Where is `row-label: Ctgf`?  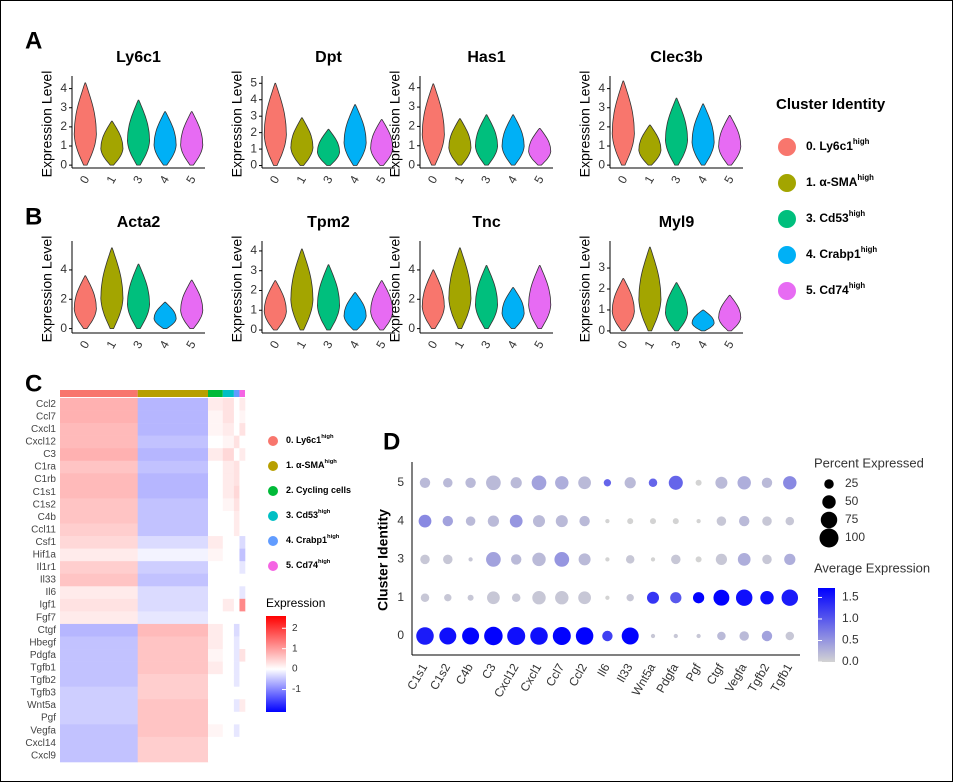 row-label: Ctgf is located at coordinates (47, 630).